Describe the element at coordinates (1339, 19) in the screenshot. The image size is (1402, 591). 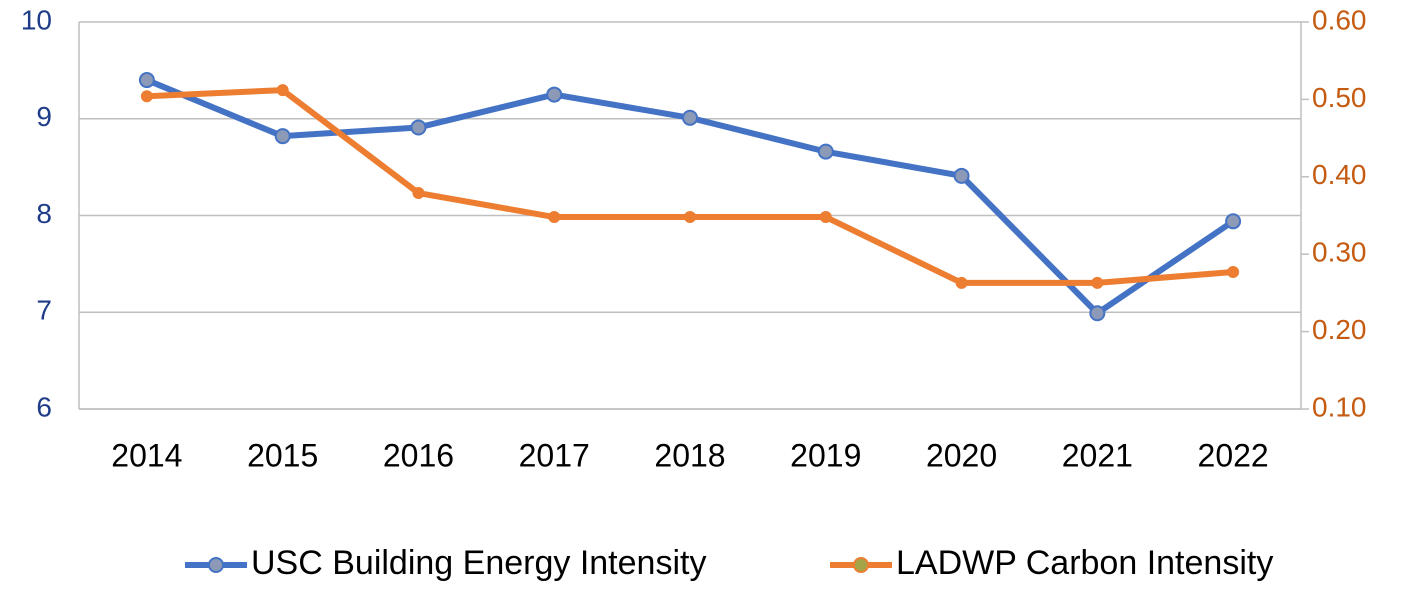
I see `y2-tick-label: 0.60` at that location.